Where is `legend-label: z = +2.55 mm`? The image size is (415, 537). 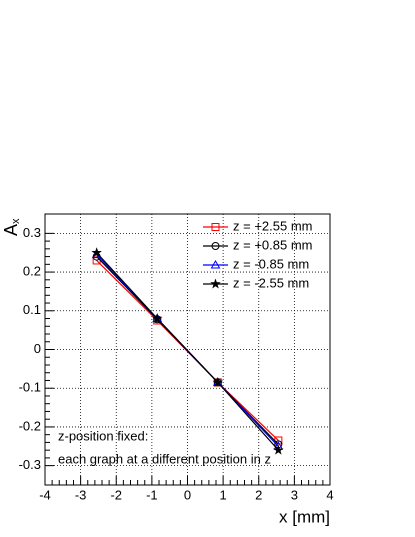 legend-label: z = +2.55 mm is located at coordinates (272, 225).